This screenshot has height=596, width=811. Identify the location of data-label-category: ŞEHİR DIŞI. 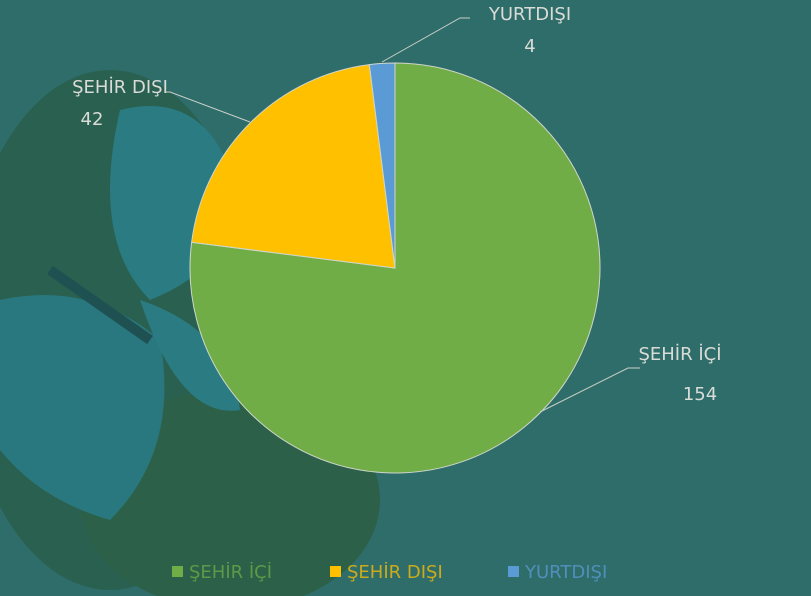
(120, 87).